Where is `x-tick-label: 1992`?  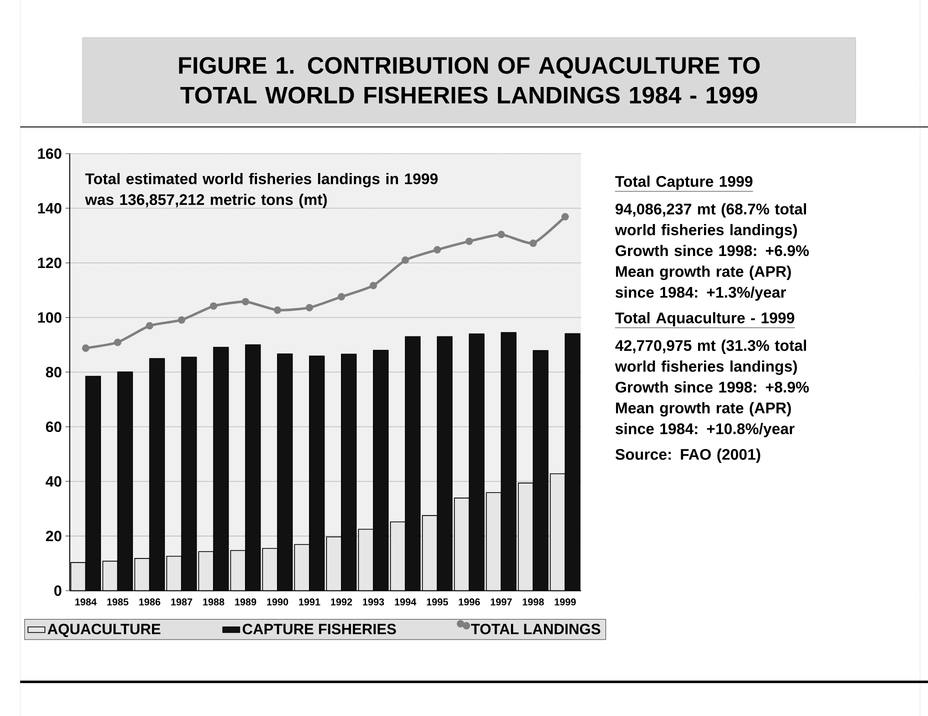 x-tick-label: 1992 is located at coordinates (341, 602).